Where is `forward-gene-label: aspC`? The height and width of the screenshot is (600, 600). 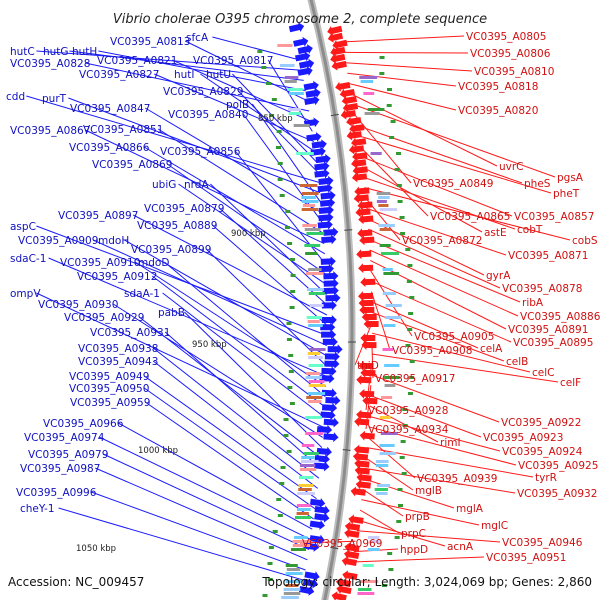 forward-gene-label: aspC is located at coordinates (23, 227).